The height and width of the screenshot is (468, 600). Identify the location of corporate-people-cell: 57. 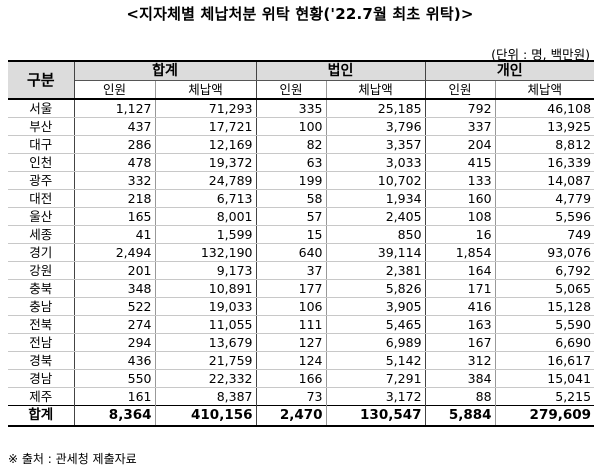
(291, 216).